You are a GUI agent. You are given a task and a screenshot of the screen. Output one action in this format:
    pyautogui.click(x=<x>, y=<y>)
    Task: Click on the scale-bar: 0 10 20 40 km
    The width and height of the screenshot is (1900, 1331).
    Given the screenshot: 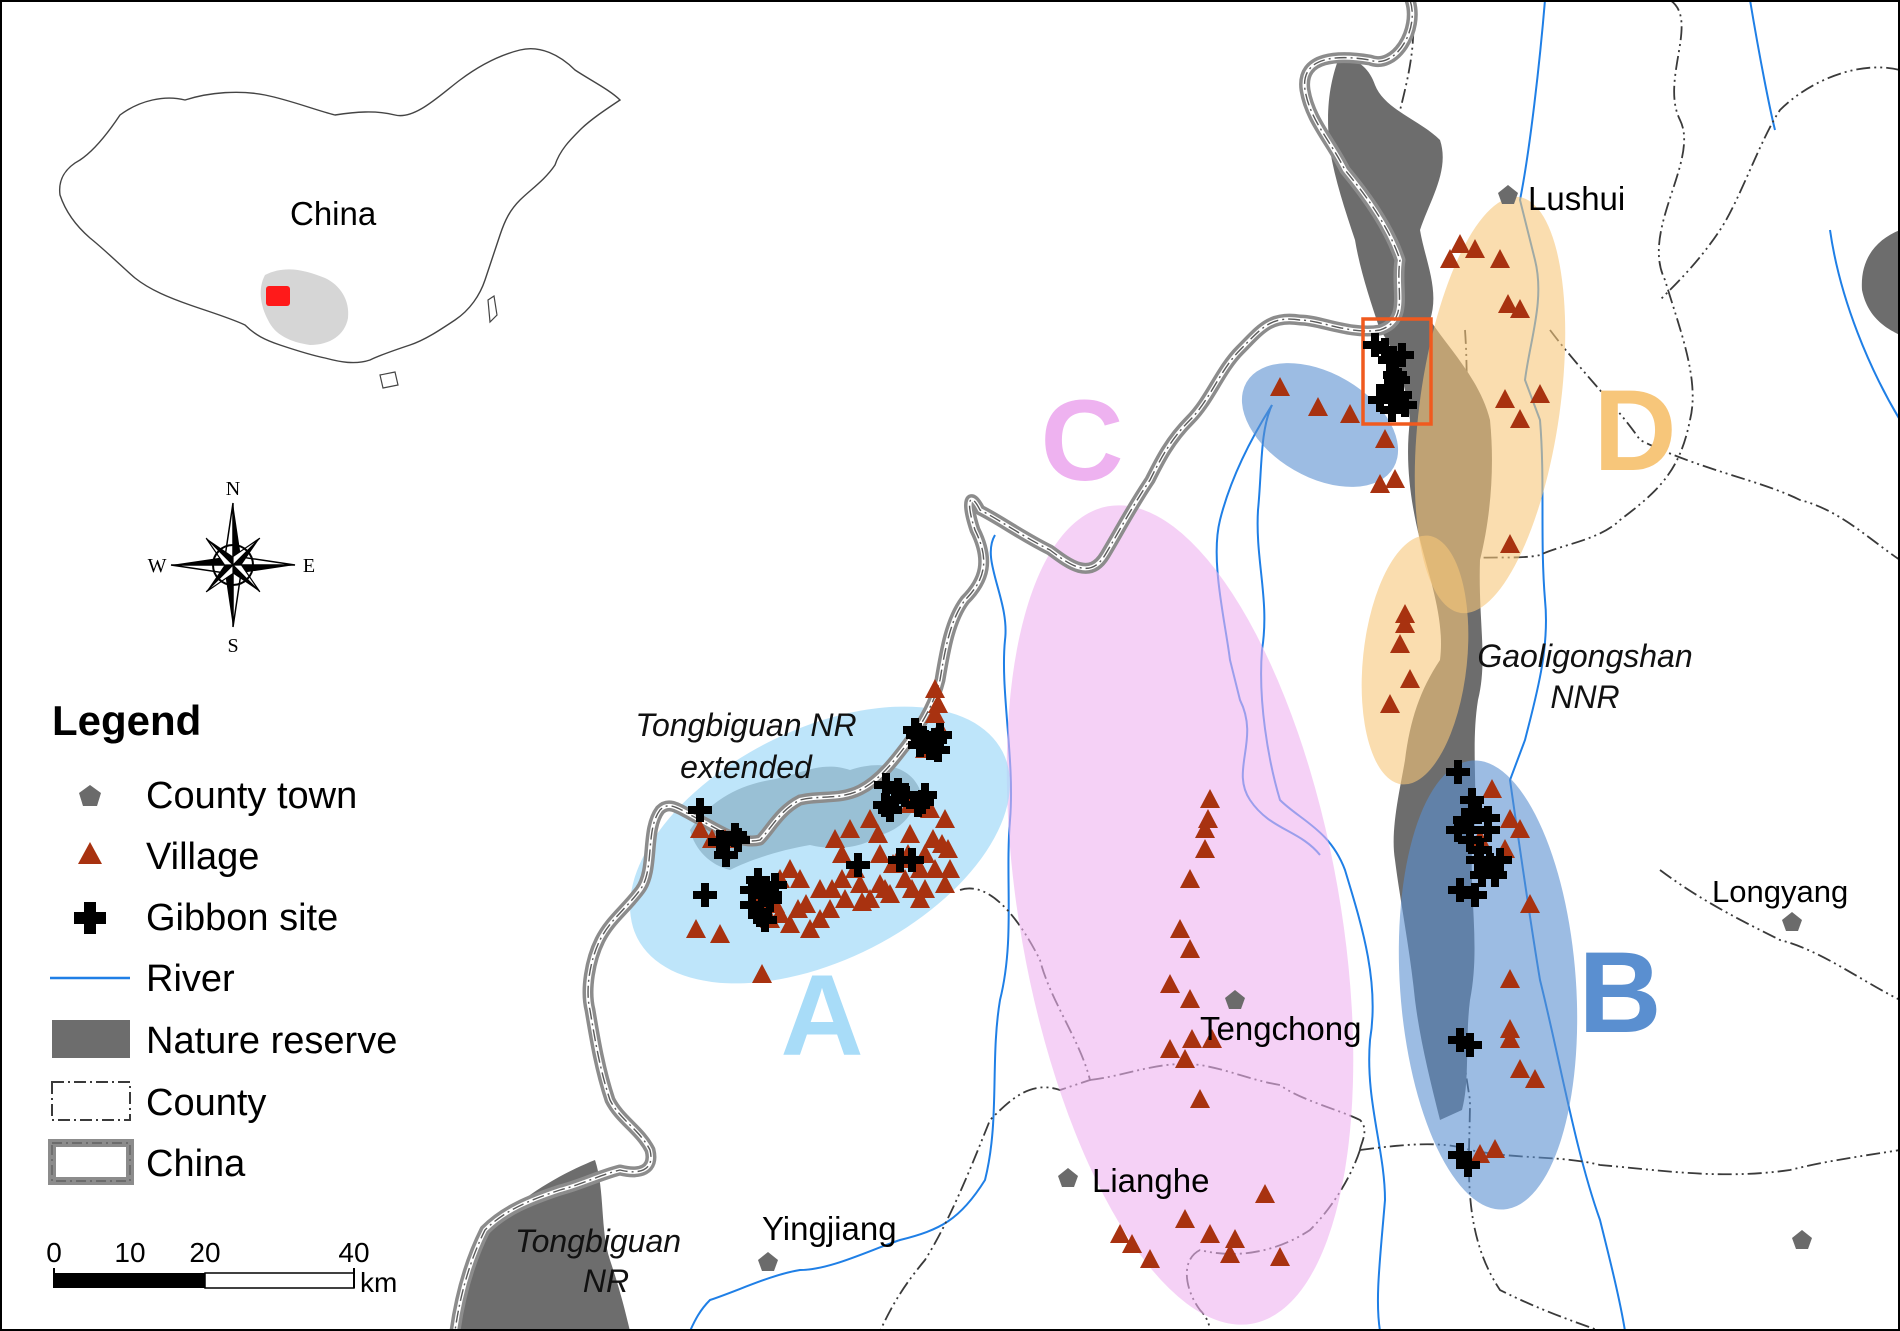 What is the action you would take?
    pyautogui.click(x=221, y=1267)
    